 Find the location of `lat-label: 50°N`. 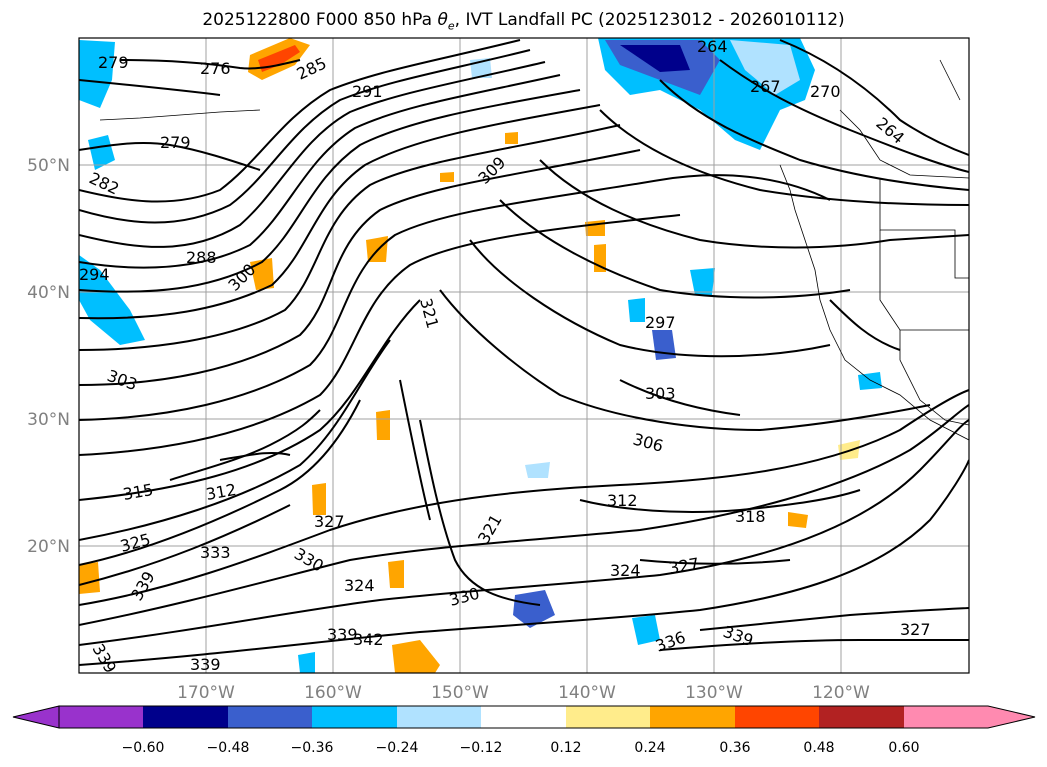

lat-label: 50°N is located at coordinates (48, 166).